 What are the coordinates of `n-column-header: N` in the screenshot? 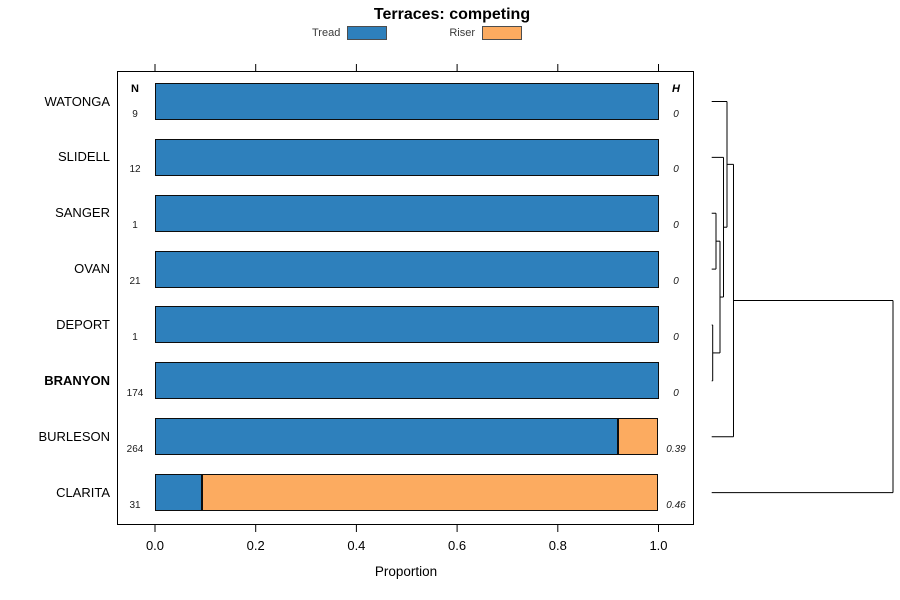 It's located at (135, 89).